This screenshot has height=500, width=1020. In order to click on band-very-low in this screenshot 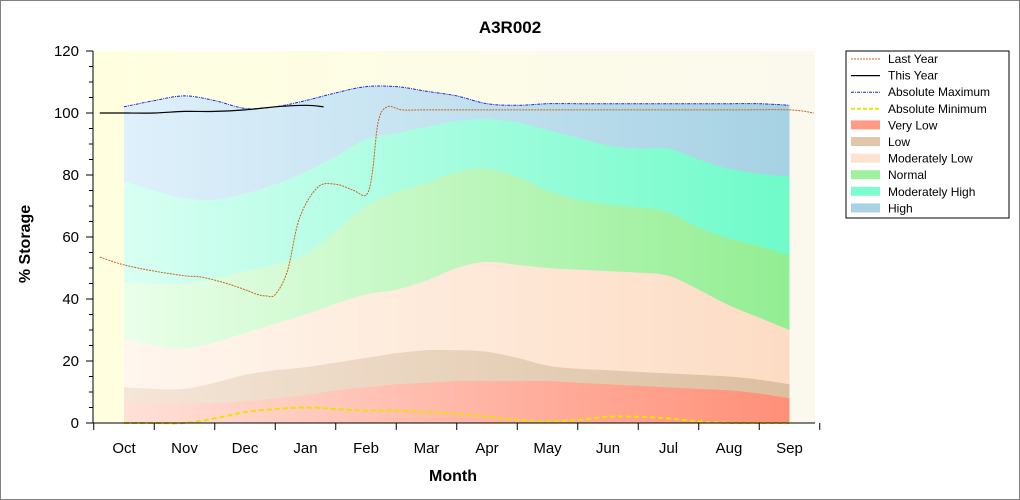, I will do `click(457, 402)`.